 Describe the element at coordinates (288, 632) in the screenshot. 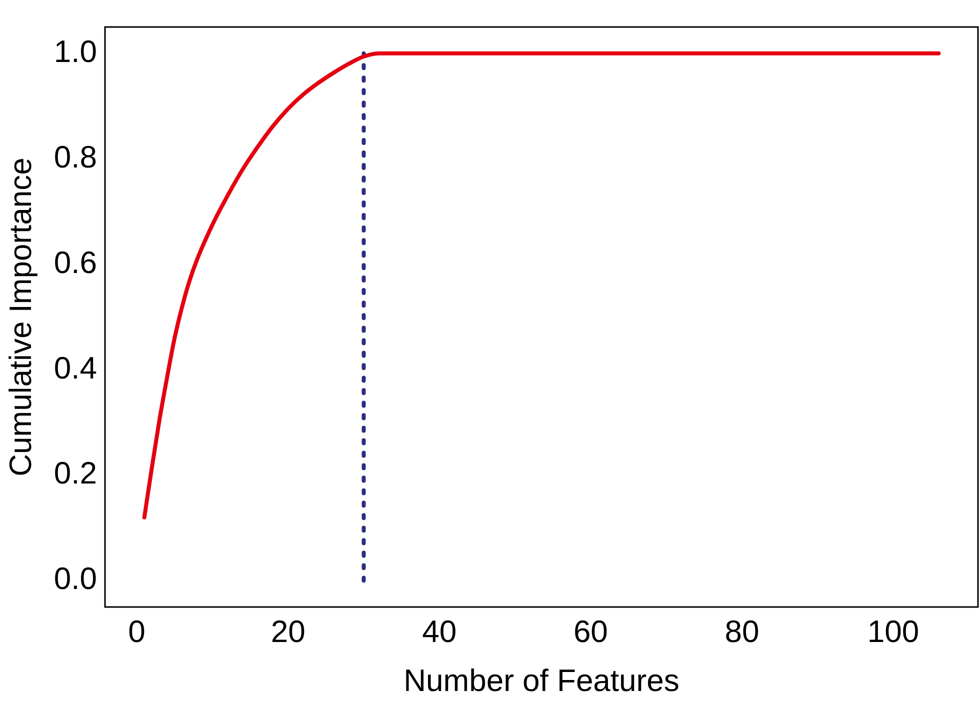

I see `x-tick-label: 20` at that location.